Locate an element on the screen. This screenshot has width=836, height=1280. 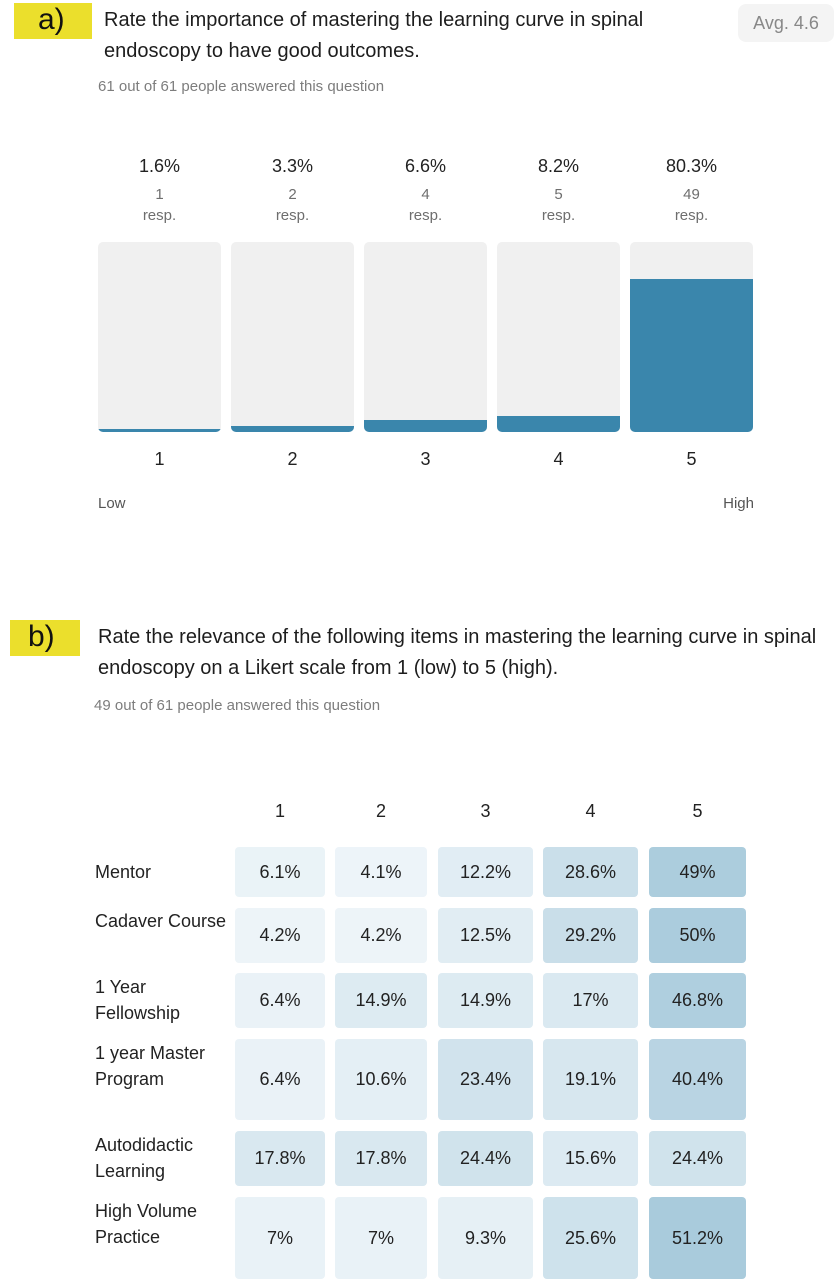
row-label: High Volume Practice is located at coordinates (146, 1224).